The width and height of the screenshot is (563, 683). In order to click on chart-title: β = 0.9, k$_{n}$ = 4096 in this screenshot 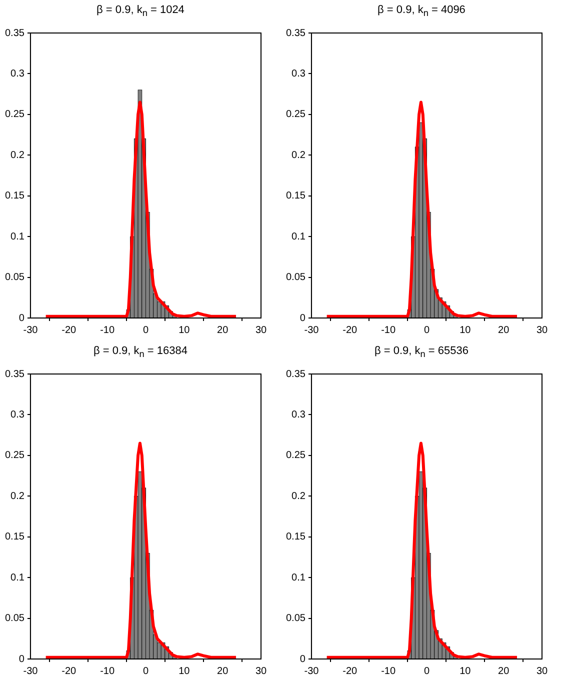, I will do `click(421, 11)`.